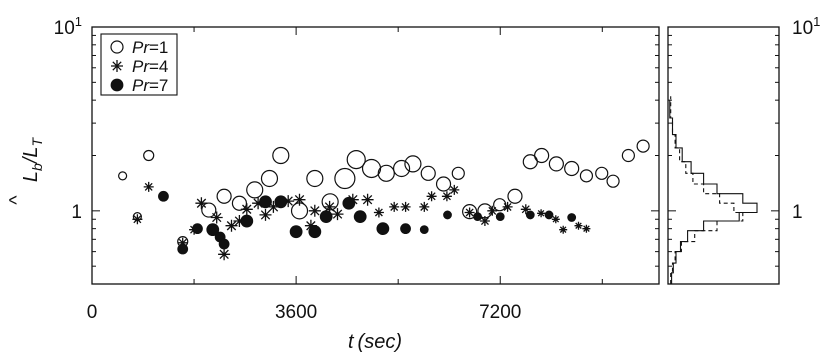 The width and height of the screenshot is (827, 356). I want to click on y-tick-label-left: 101, so click(68, 26).